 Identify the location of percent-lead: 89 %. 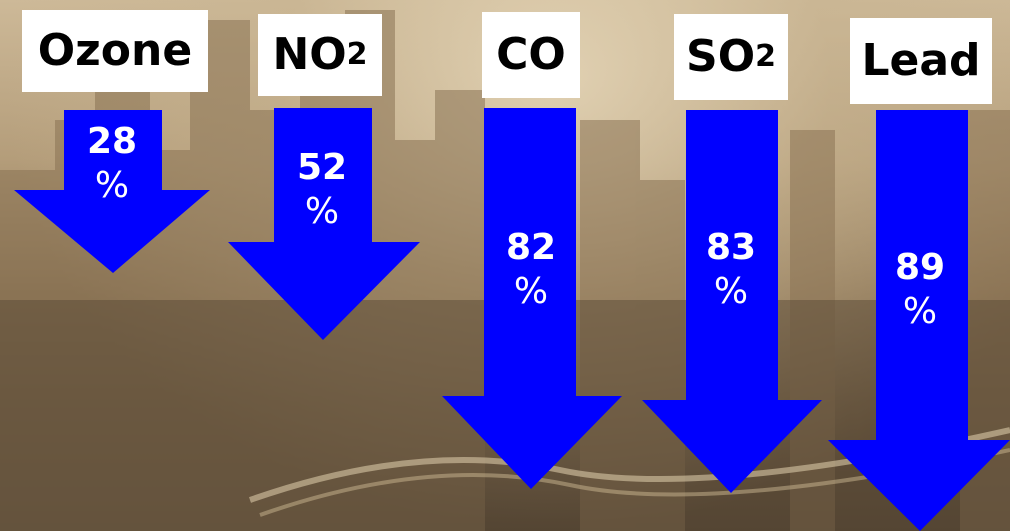
(920, 290).